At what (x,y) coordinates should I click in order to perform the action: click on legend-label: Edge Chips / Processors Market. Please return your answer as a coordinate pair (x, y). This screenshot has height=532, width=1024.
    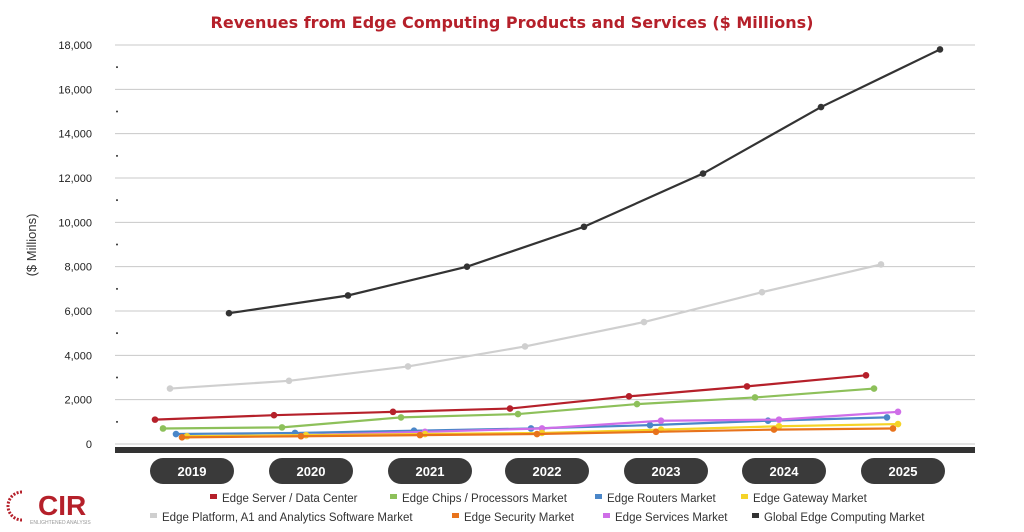
    Looking at the image, I should click on (485, 499).